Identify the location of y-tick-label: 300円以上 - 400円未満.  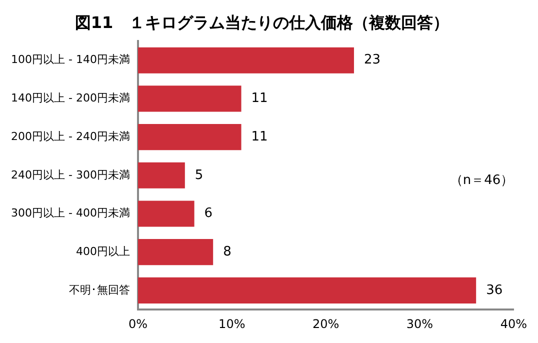
(70, 213).